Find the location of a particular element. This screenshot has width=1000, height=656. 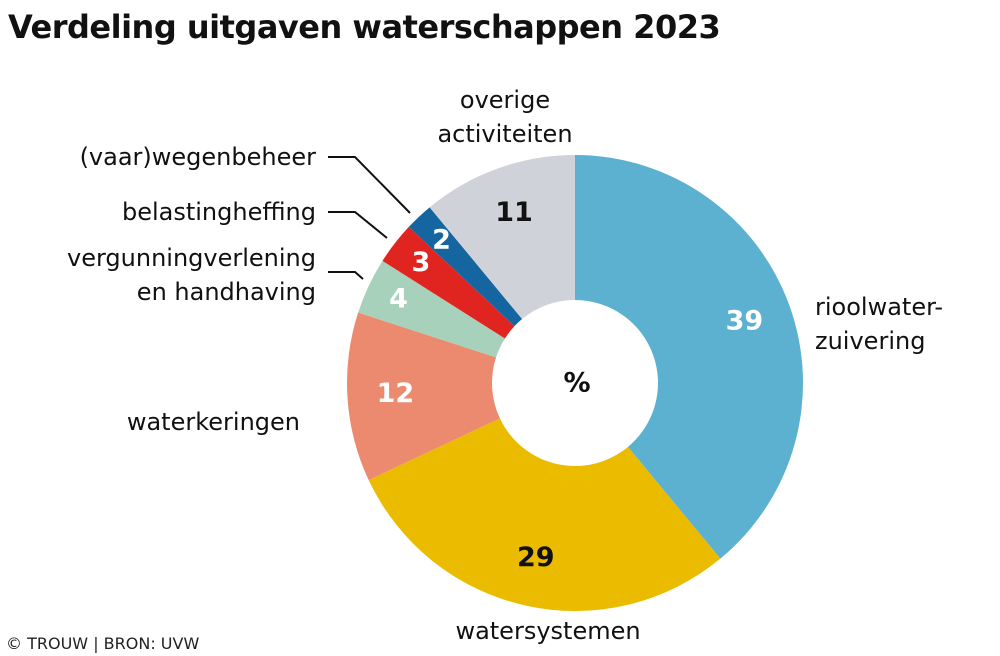

value-label: 39 is located at coordinates (745, 321).